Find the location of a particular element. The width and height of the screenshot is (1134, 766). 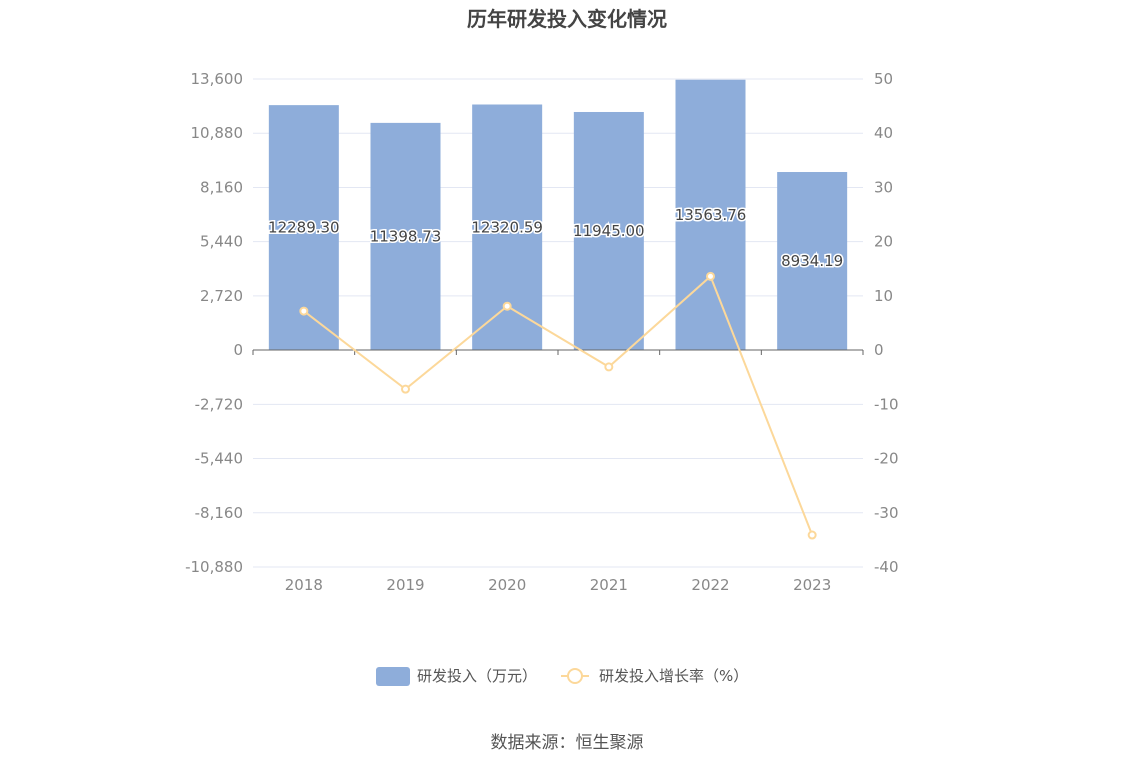

legend-bar-swatch is located at coordinates (393, 676).